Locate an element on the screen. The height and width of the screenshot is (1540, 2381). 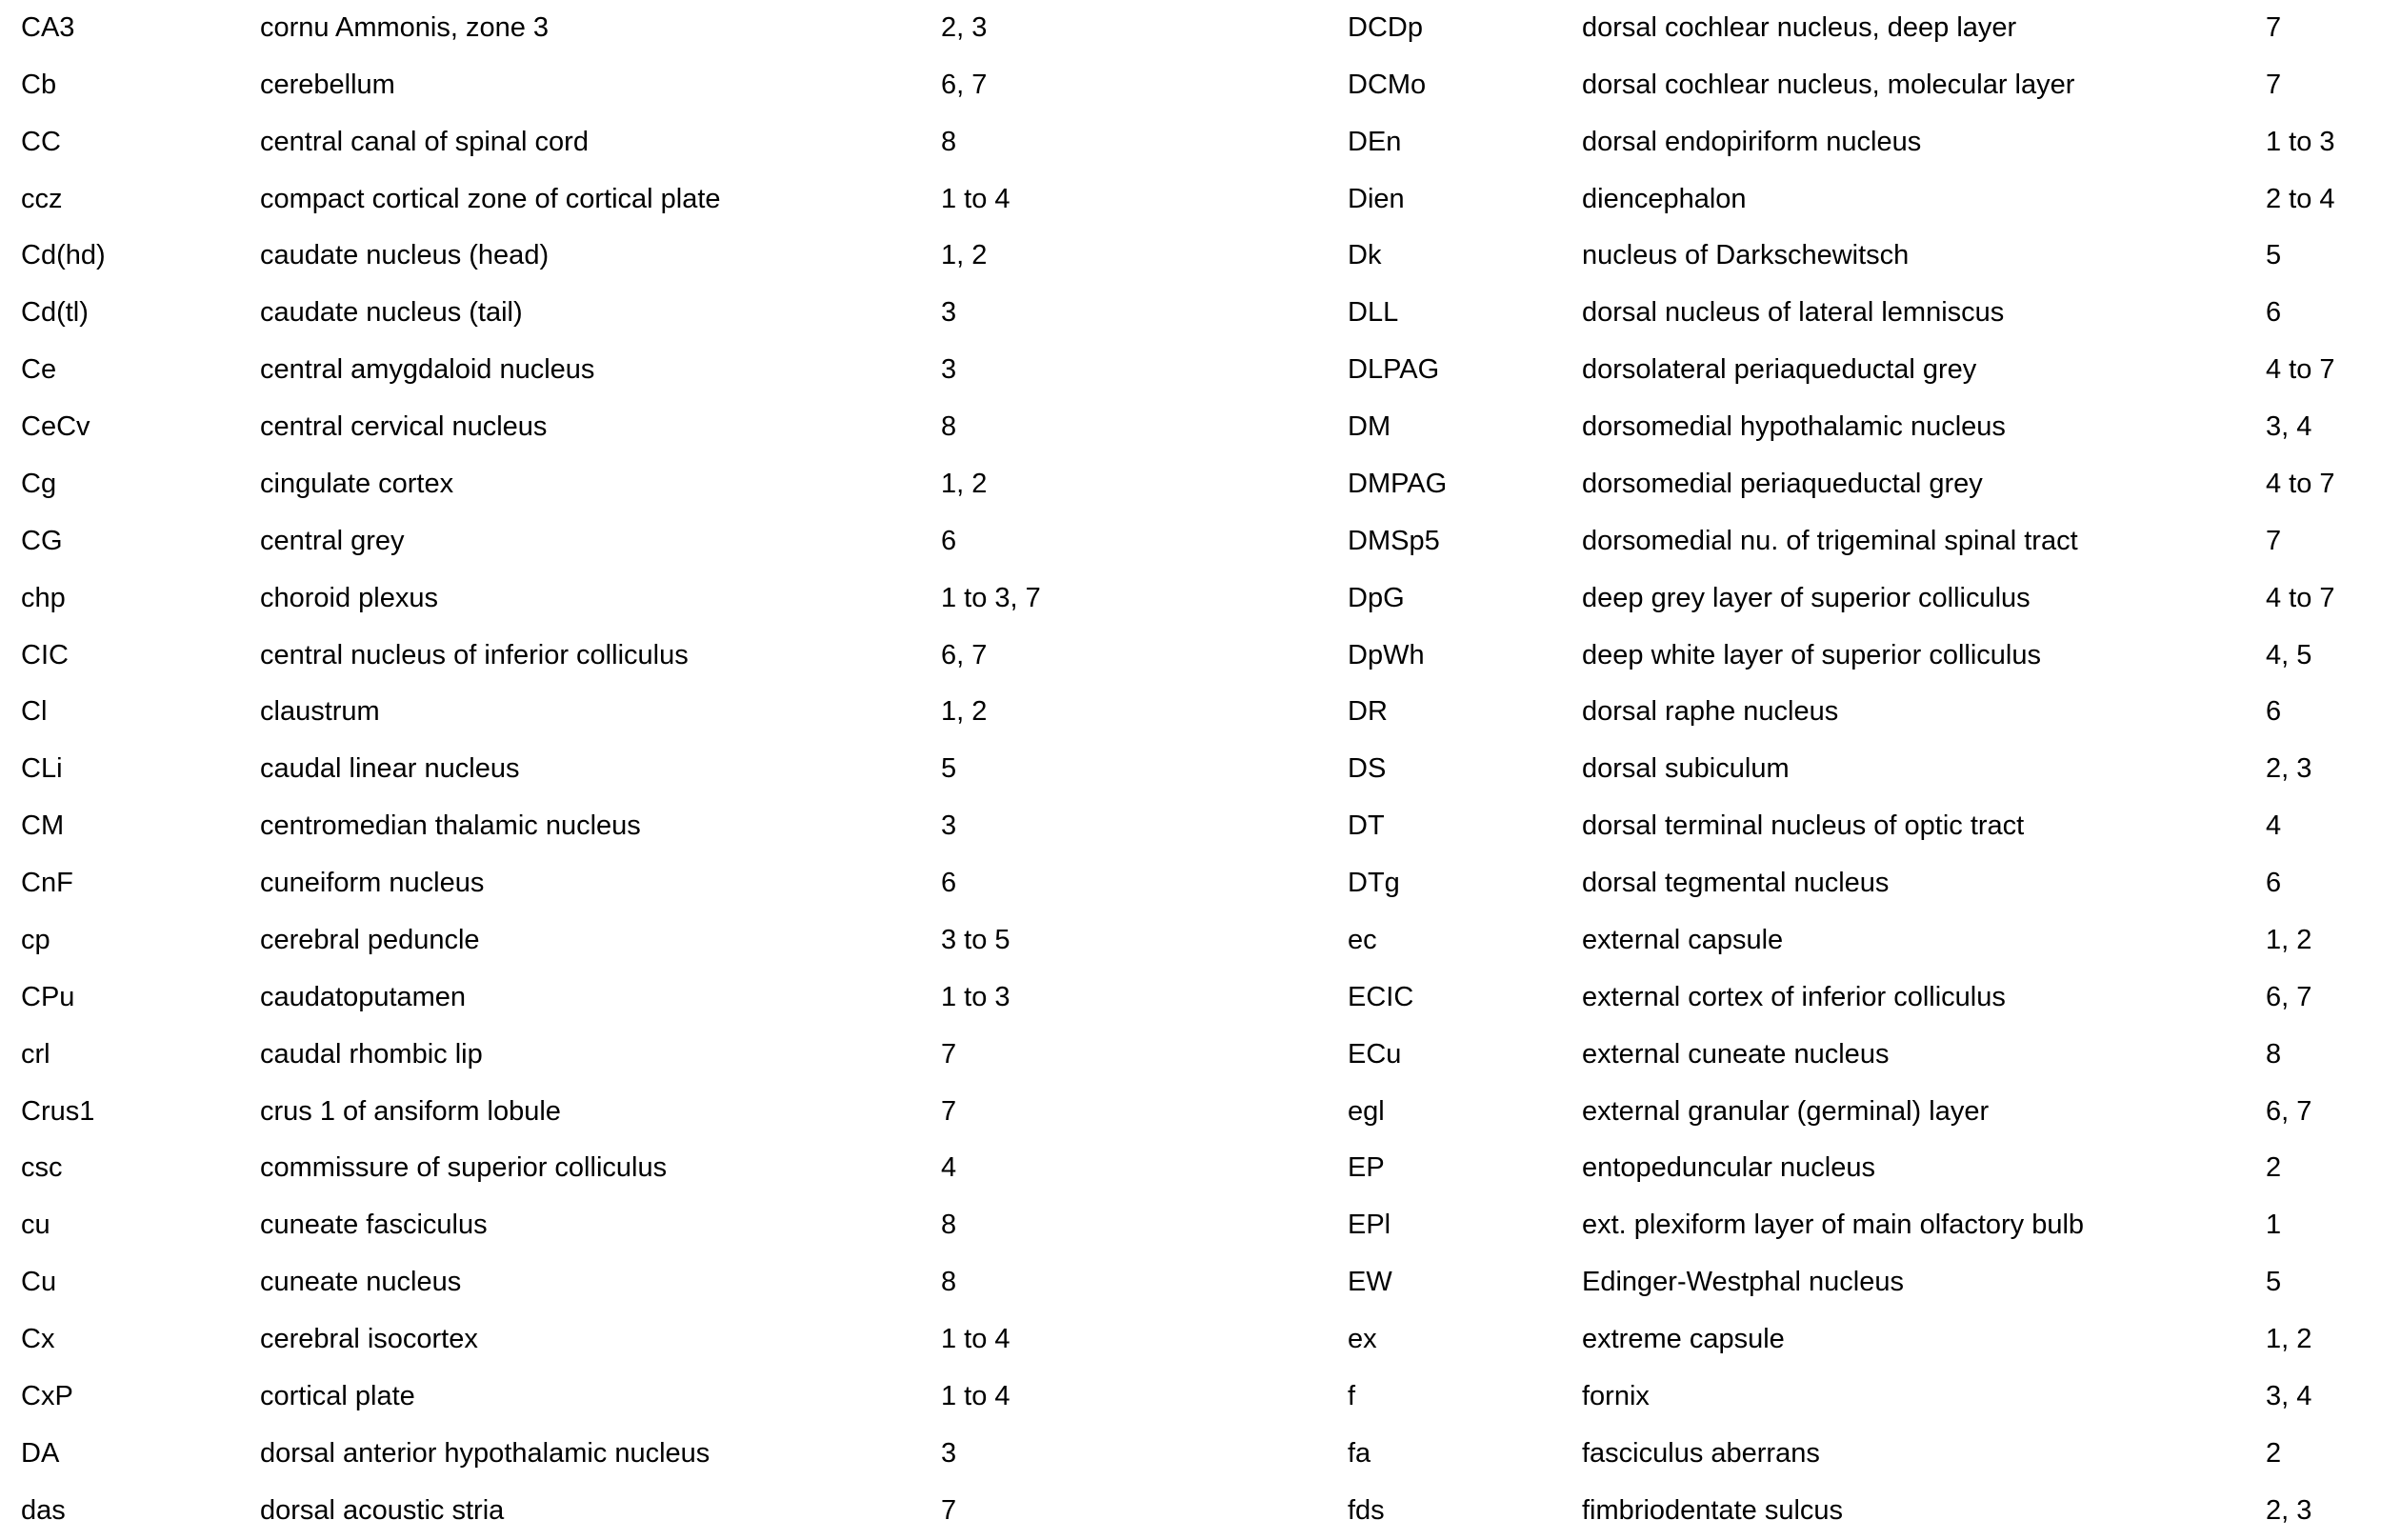
abbreviation-cell: chp is located at coordinates (43, 598).